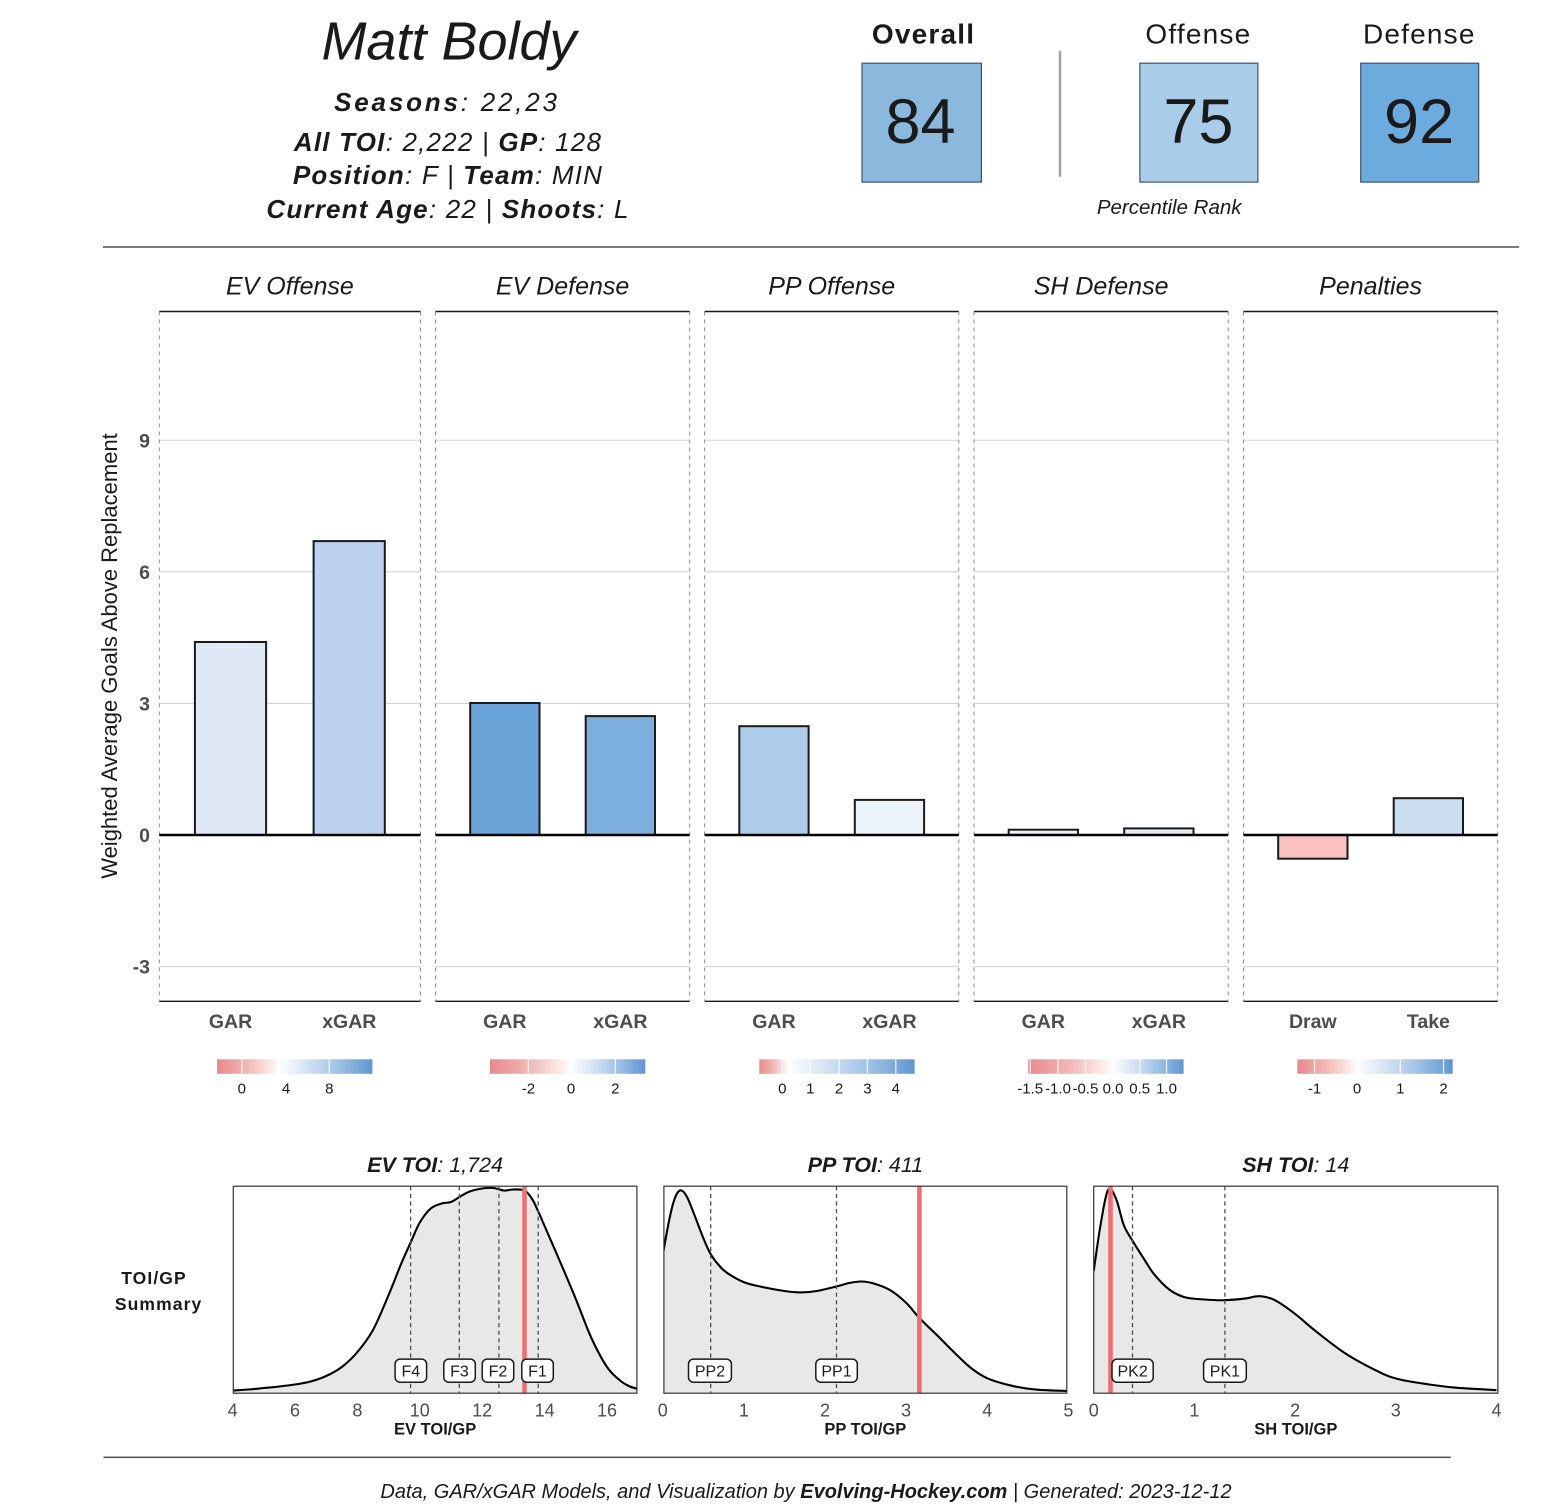 Image resolution: width=1554 pixels, height=1512 pixels. I want to click on svg-text: -0.5, so click(1085, 1089).